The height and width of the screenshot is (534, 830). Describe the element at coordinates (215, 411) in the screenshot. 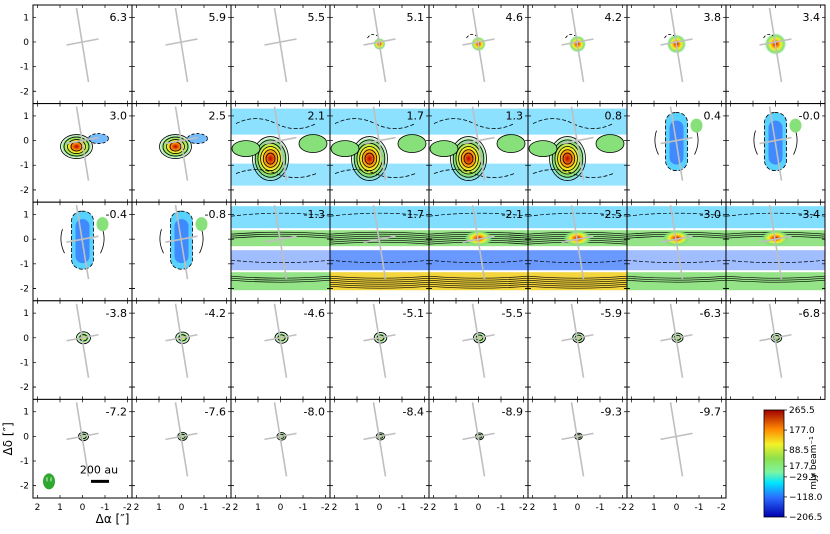

I see `velocity-label: -7.6` at that location.